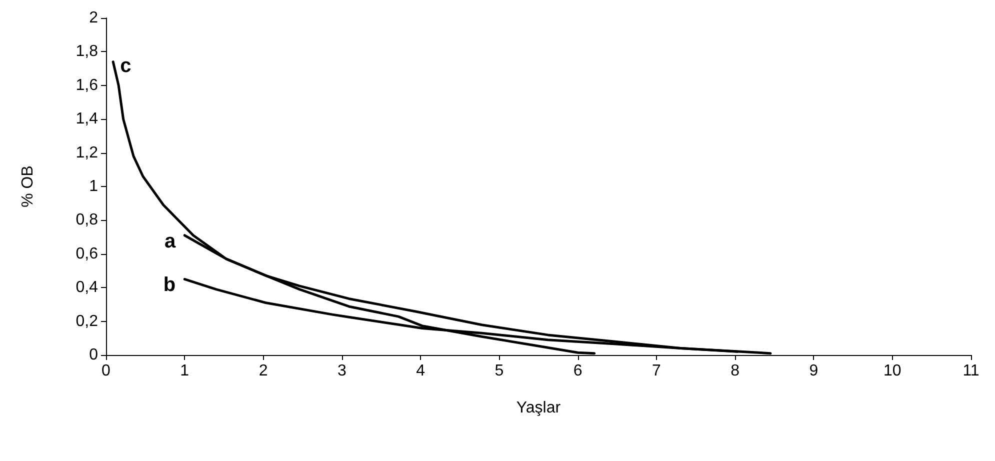 The height and width of the screenshot is (461, 995). What do you see at coordinates (93, 186) in the screenshot?
I see `y-tick-label: 1` at bounding box center [93, 186].